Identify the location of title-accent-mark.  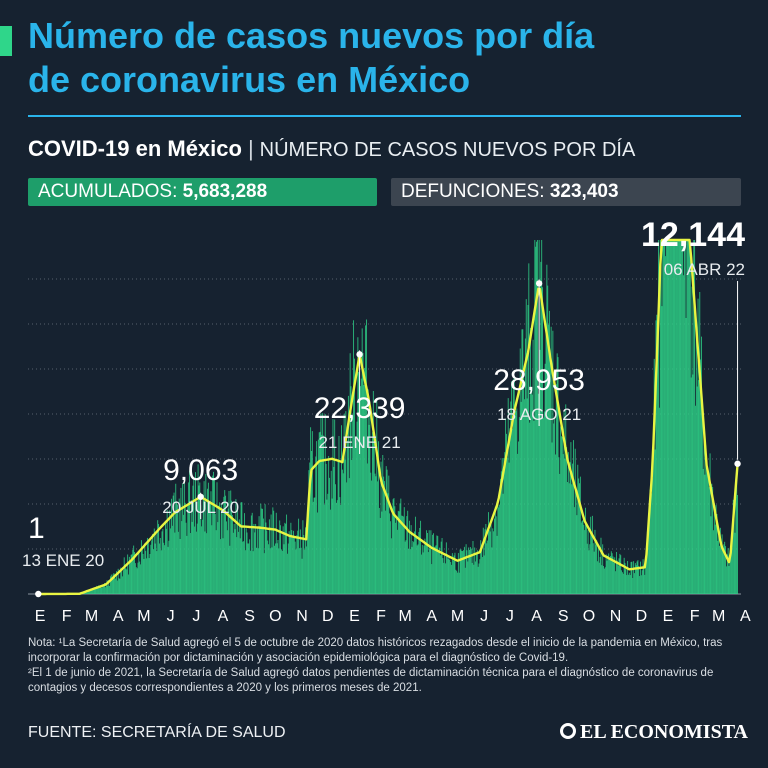
(6, 41).